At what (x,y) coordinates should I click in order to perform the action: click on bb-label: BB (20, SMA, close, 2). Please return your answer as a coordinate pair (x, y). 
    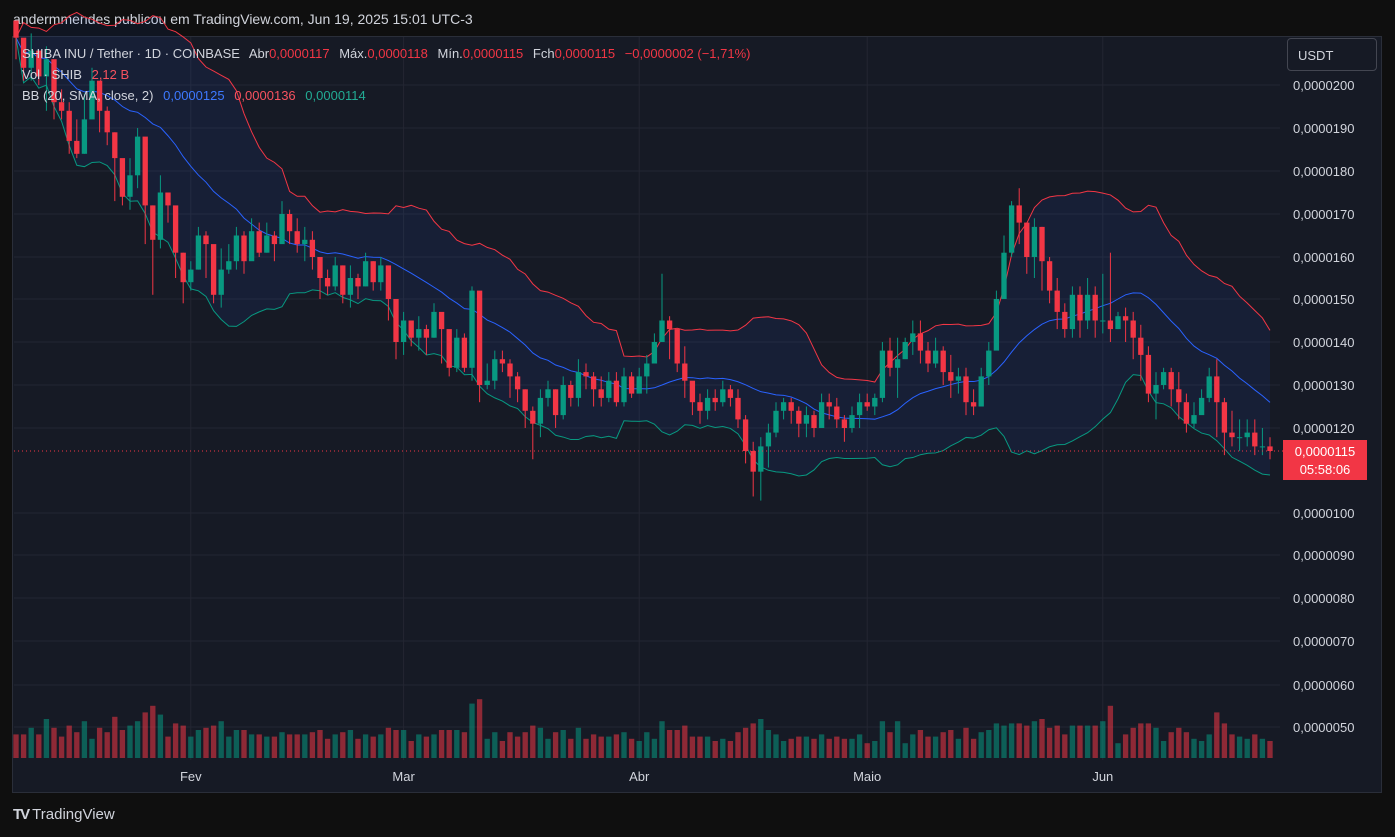
    Looking at the image, I should click on (88, 95).